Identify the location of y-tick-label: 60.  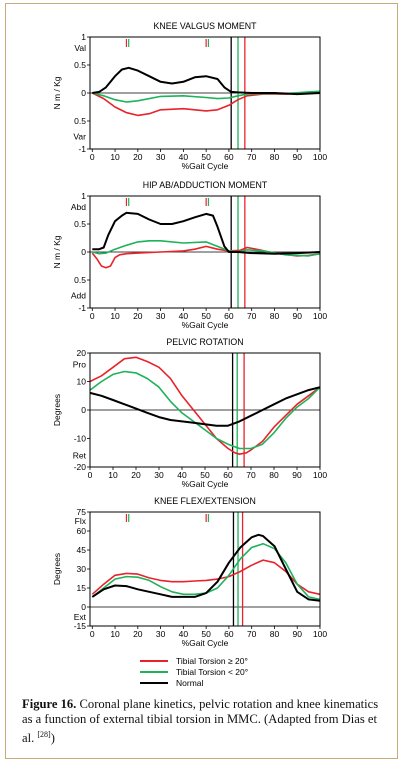
(82, 531).